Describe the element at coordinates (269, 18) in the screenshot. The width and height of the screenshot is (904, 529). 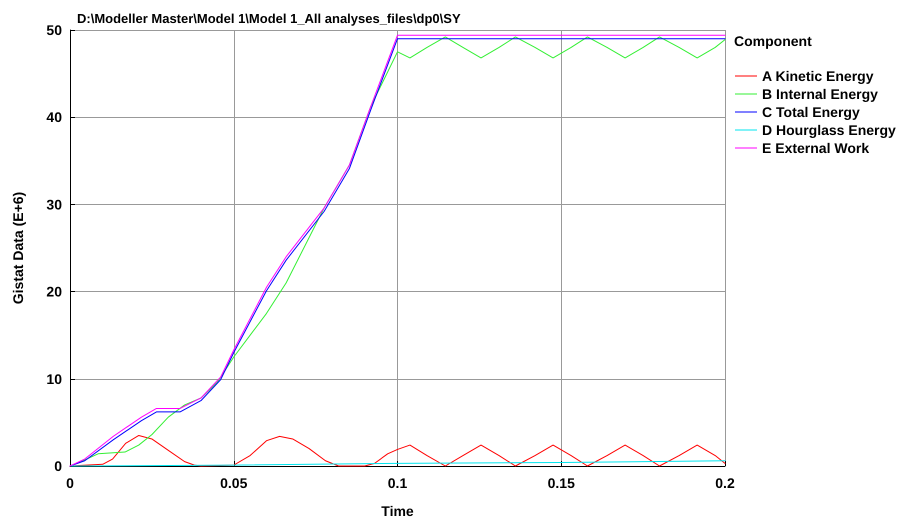
I see `chart-title: D:\Modeller Master\Model 1\Model 1_All analyses_files\dp0\SY` at that location.